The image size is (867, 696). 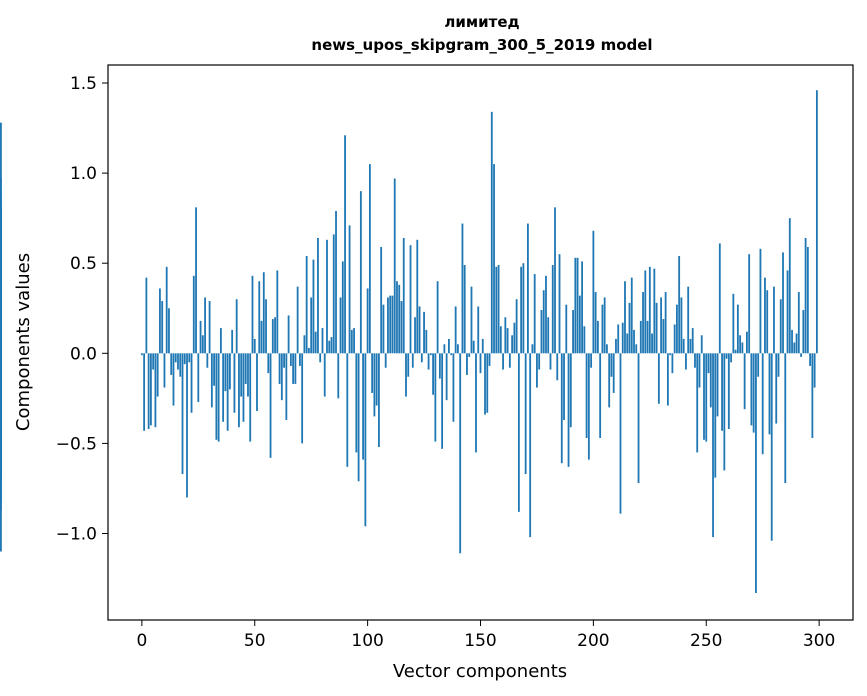 What do you see at coordinates (82, 309) in the screenshot?
I see `y-axis-ticks: −1.0 −0.5 0.0 0.5 1.0 1.5` at bounding box center [82, 309].